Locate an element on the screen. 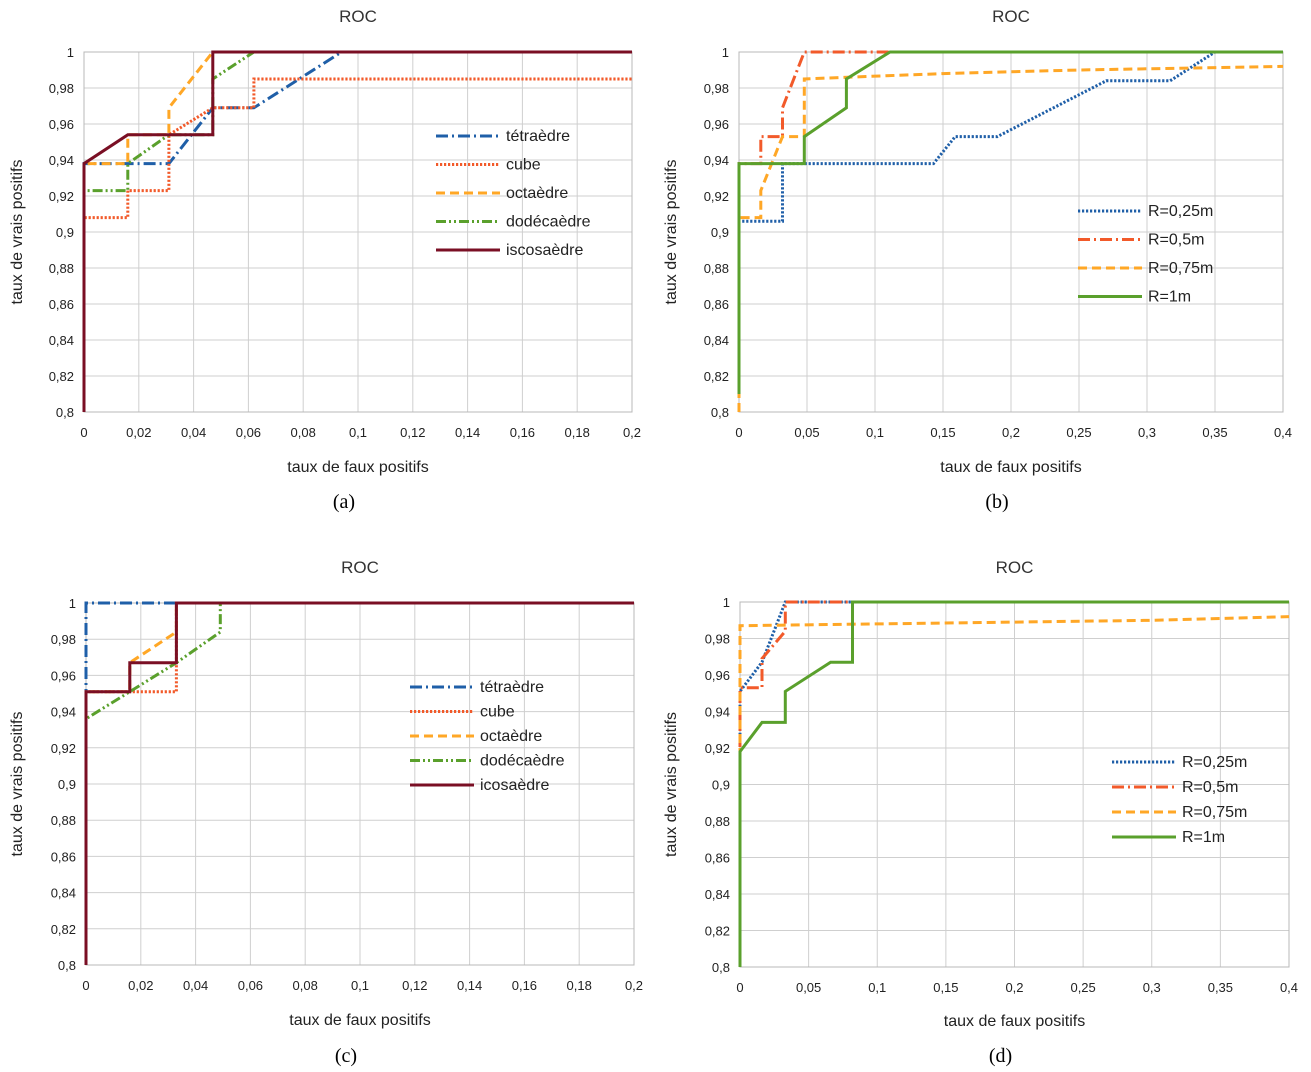 This screenshot has height=1072, width=1311. panel-caption: (a) is located at coordinates (344, 502).